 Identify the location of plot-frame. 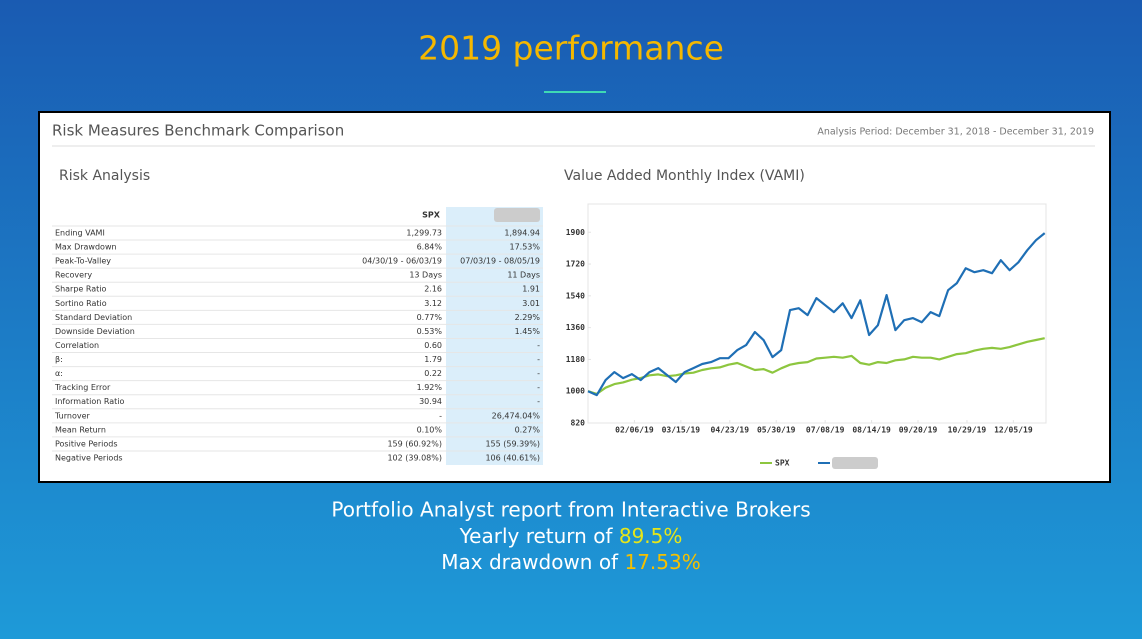
(817, 313).